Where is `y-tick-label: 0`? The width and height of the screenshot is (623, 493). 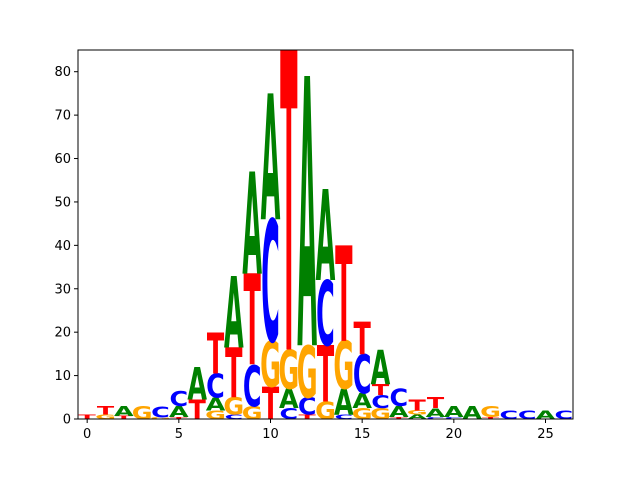
y-tick-label: 0 is located at coordinates (67, 420).